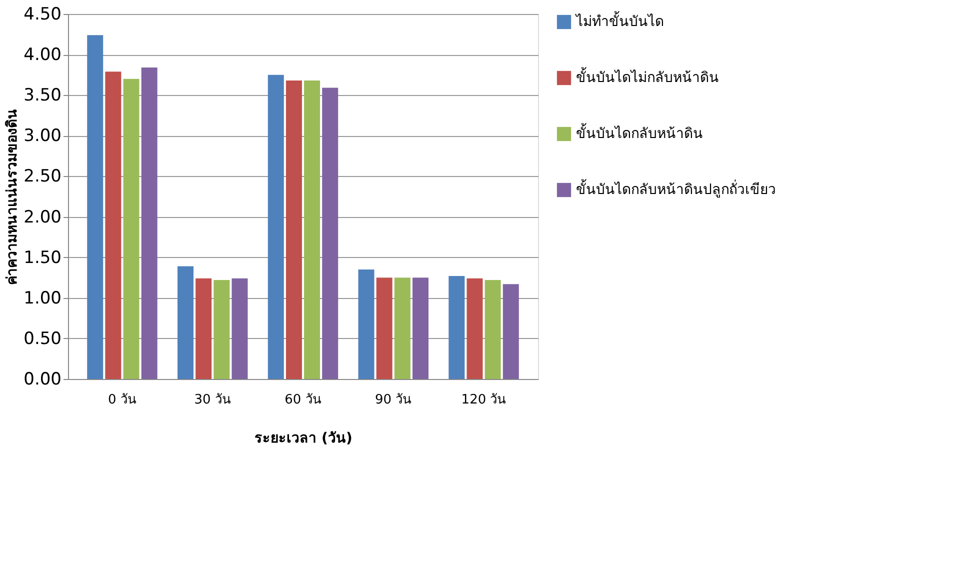 Image resolution: width=958 pixels, height=574 pixels. Describe the element at coordinates (43, 338) in the screenshot. I see `y-tick-label: 0.50` at that location.